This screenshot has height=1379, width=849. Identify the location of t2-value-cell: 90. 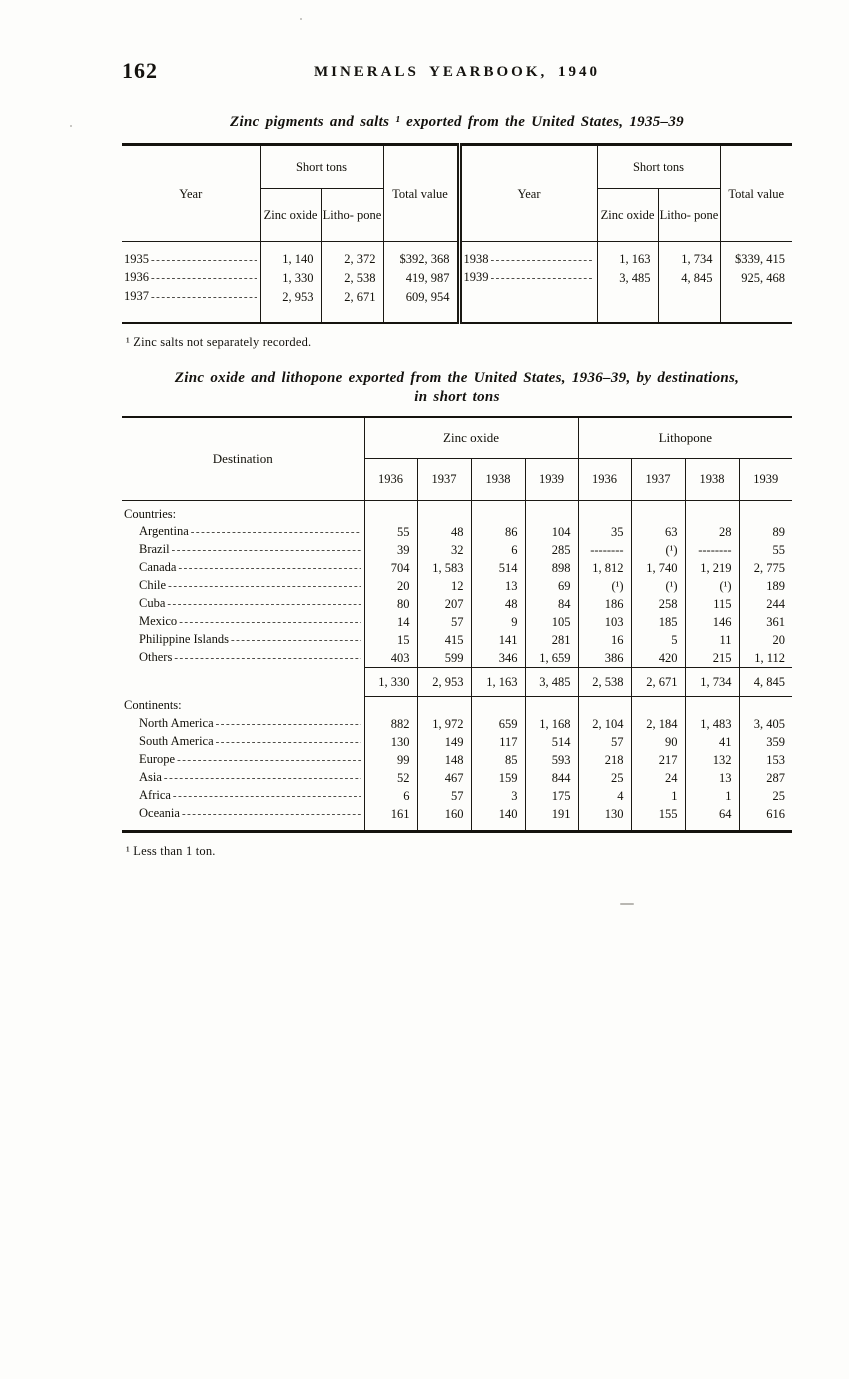
(658, 742).